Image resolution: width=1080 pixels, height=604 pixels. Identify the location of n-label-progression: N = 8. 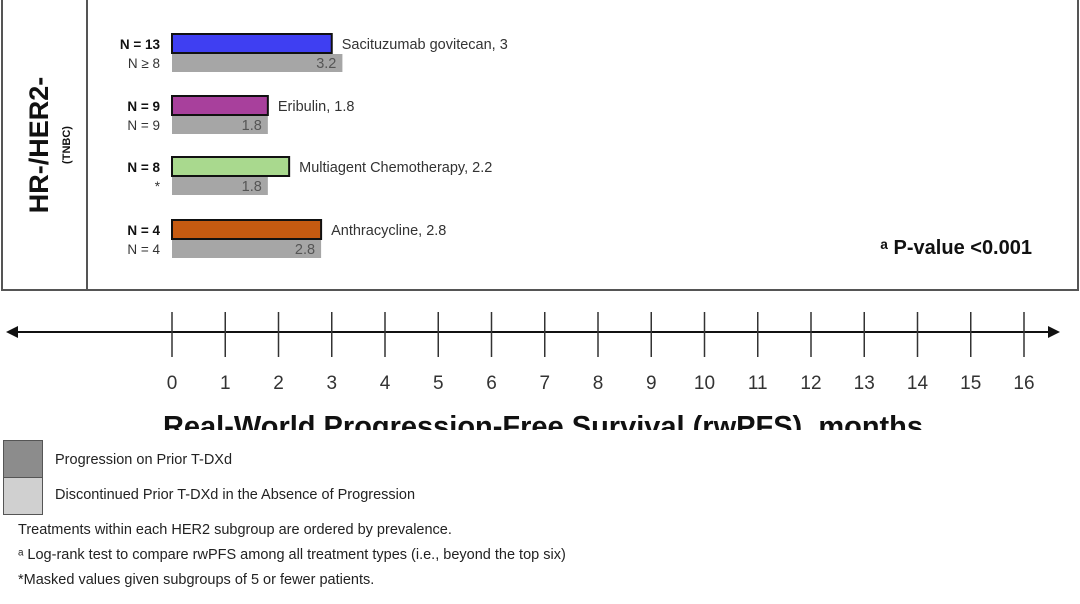
(143, 167).